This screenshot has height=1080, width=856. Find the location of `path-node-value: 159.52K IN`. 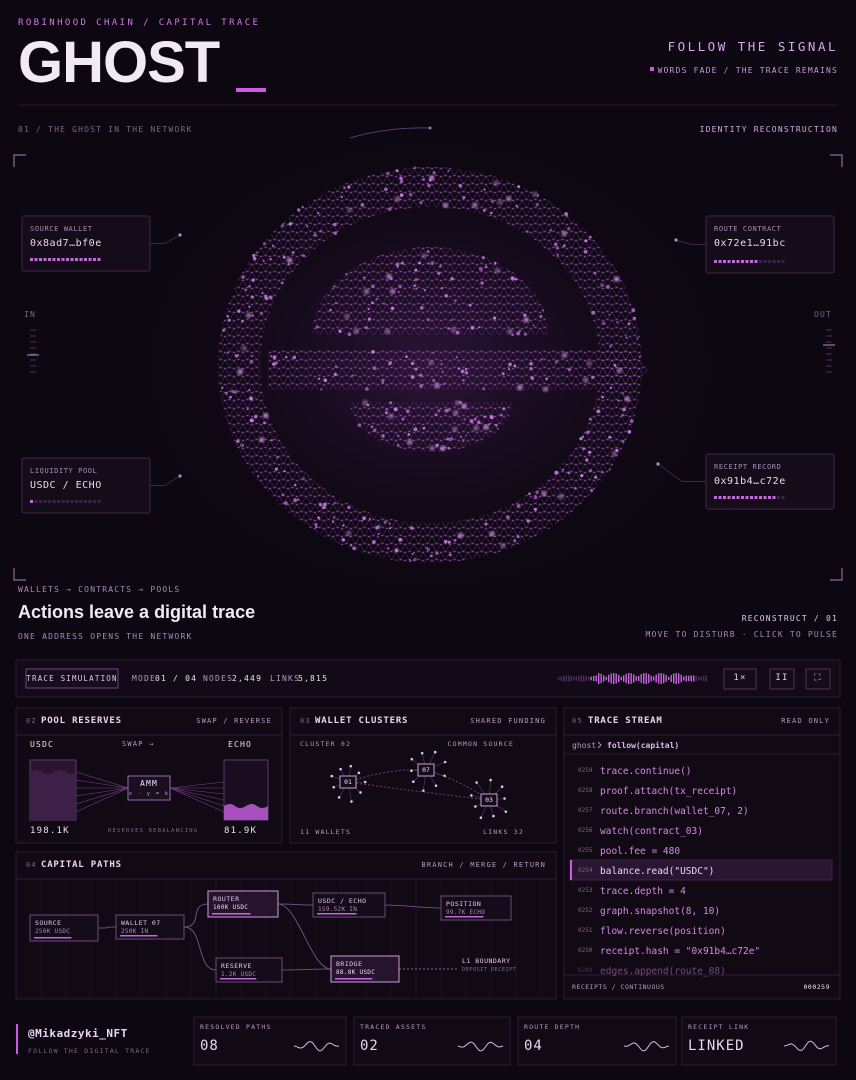

path-node-value: 159.52K IN is located at coordinates (338, 909).